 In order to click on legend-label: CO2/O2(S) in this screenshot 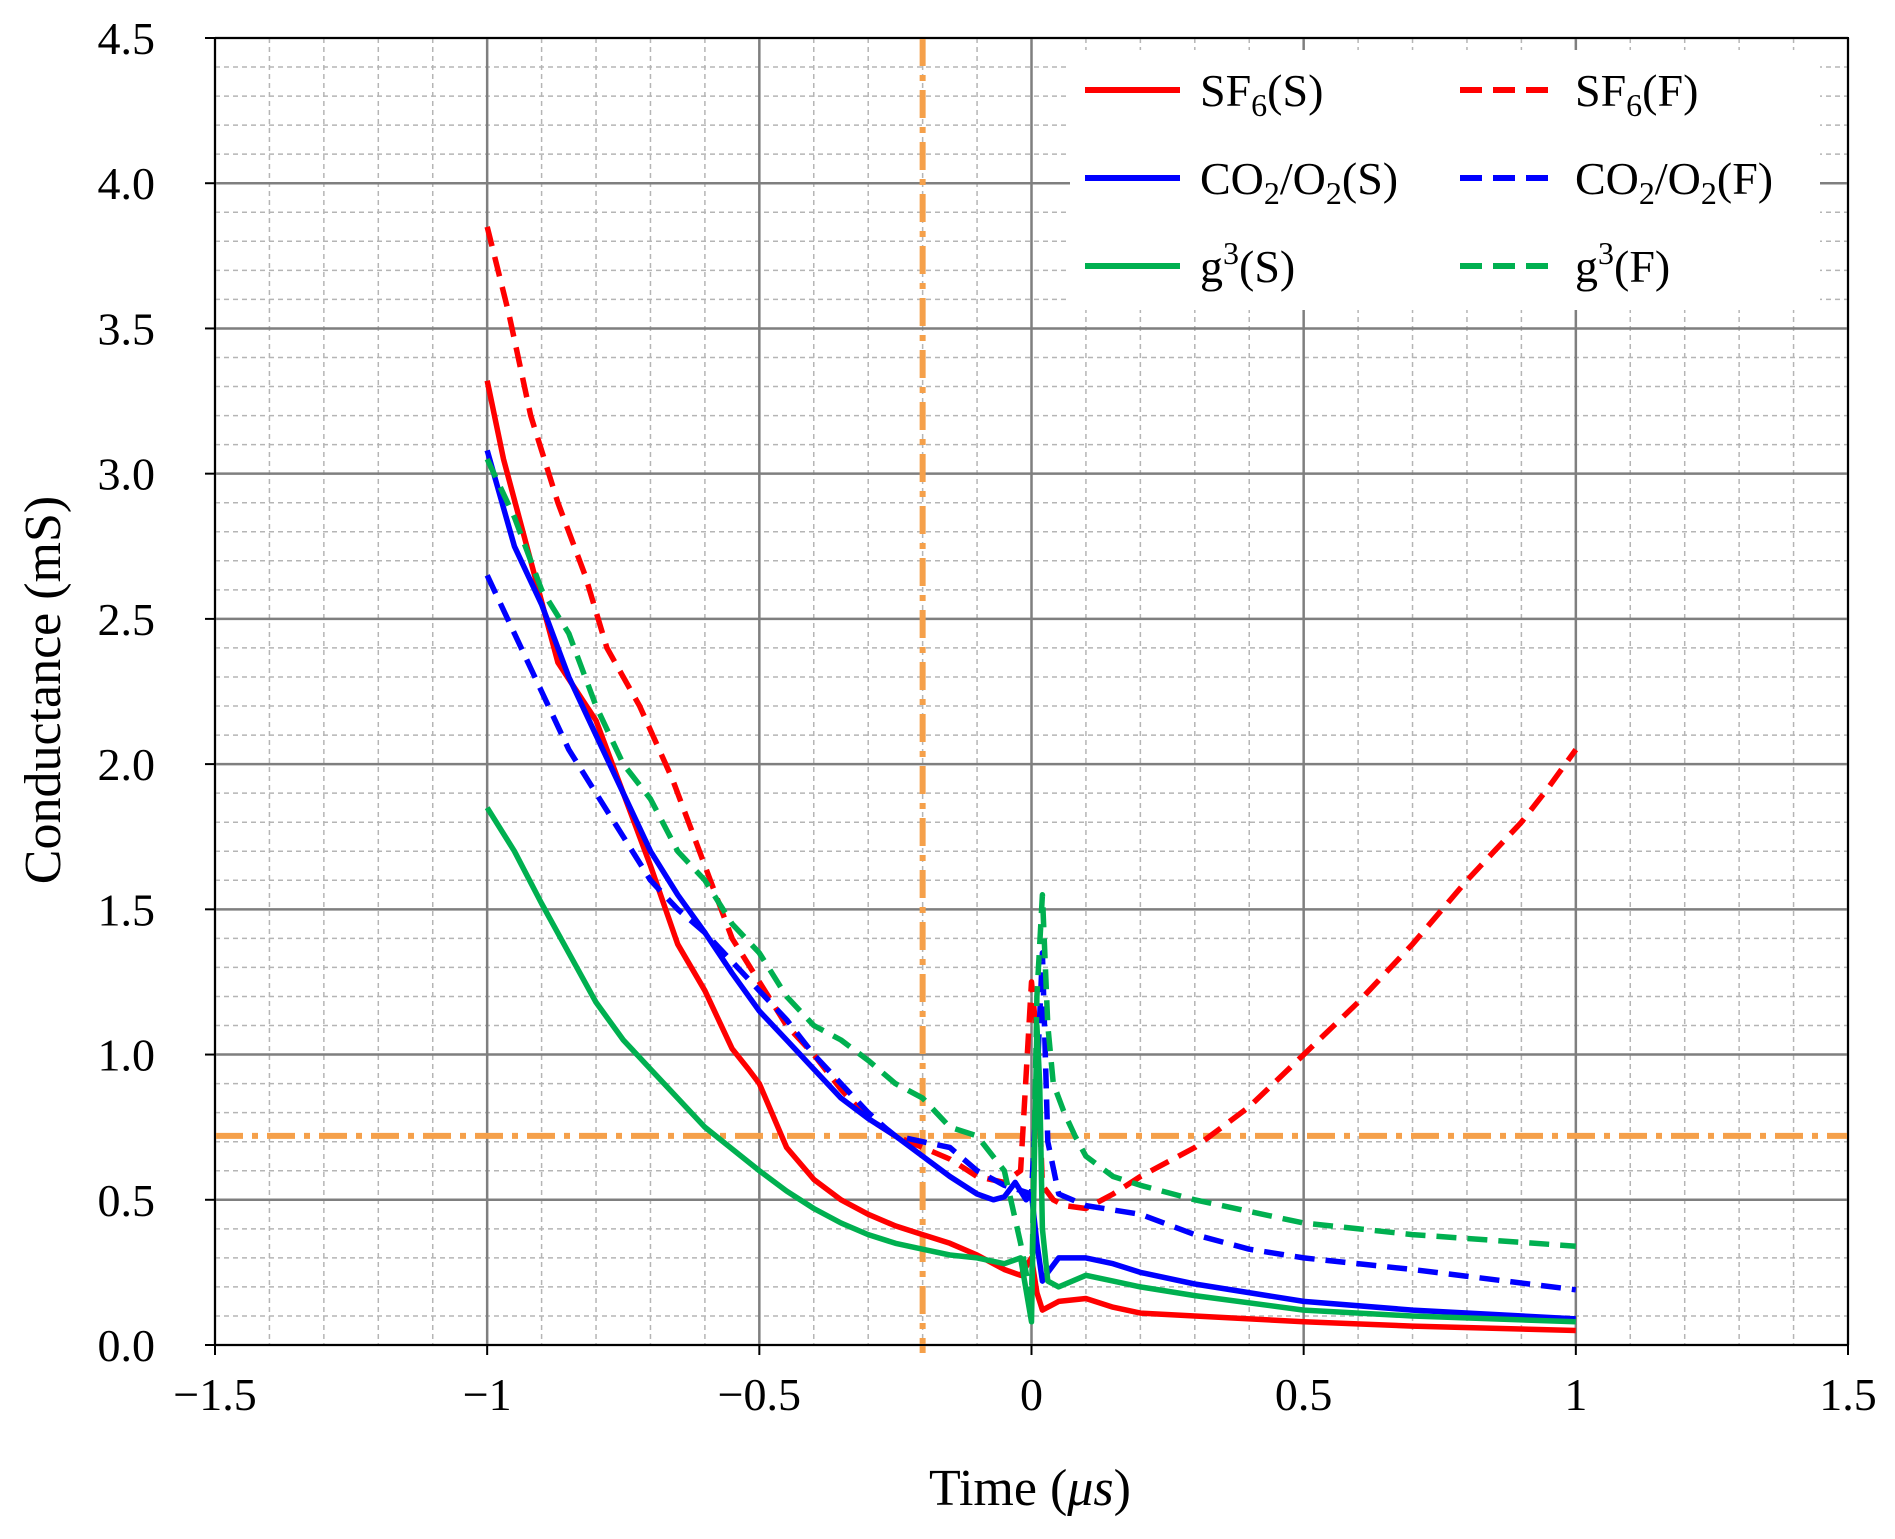, I will do `click(1299, 182)`.